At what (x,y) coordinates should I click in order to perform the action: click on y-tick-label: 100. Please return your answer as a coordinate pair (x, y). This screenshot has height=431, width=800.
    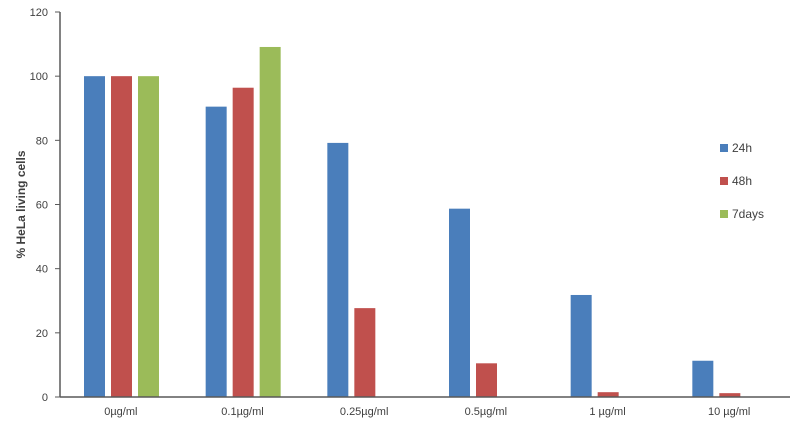
    Looking at the image, I should click on (39, 77).